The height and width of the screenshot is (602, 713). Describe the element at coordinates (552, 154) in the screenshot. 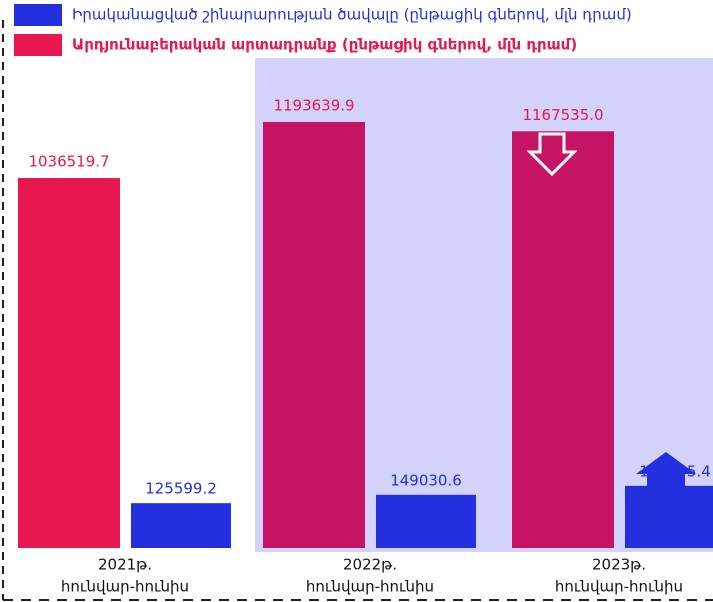

I see `down-arrow` at that location.